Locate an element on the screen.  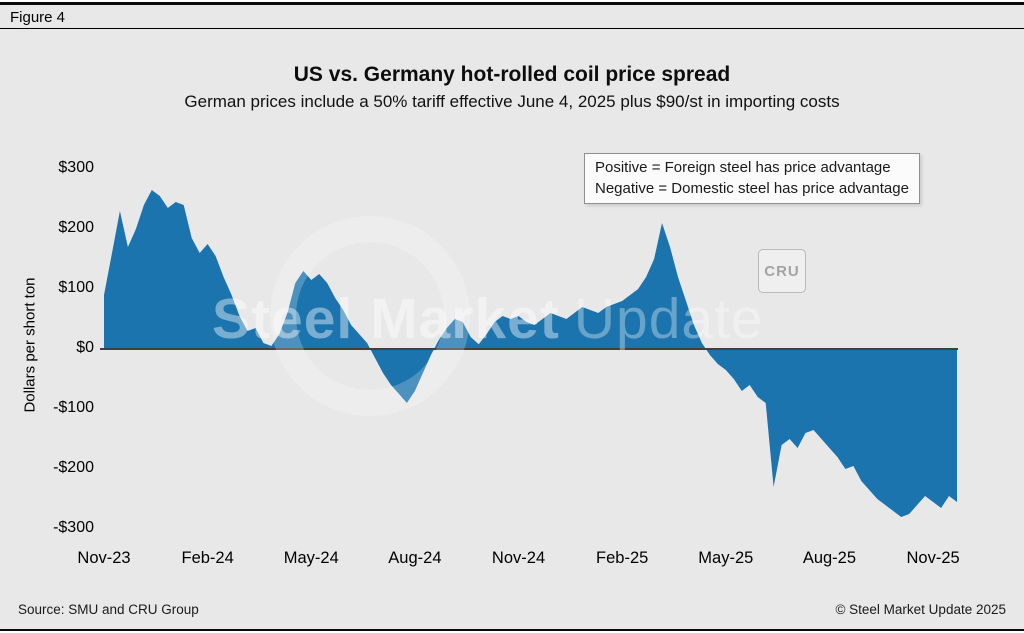
x-axis-tick-label: Feb-25 is located at coordinates (622, 558).